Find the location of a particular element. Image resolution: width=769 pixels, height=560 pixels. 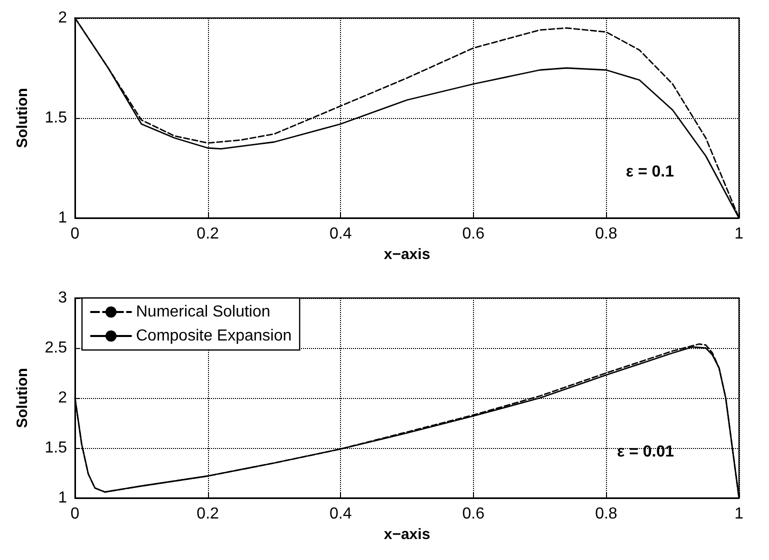

y-tick-label: 3 is located at coordinates (63, 298).